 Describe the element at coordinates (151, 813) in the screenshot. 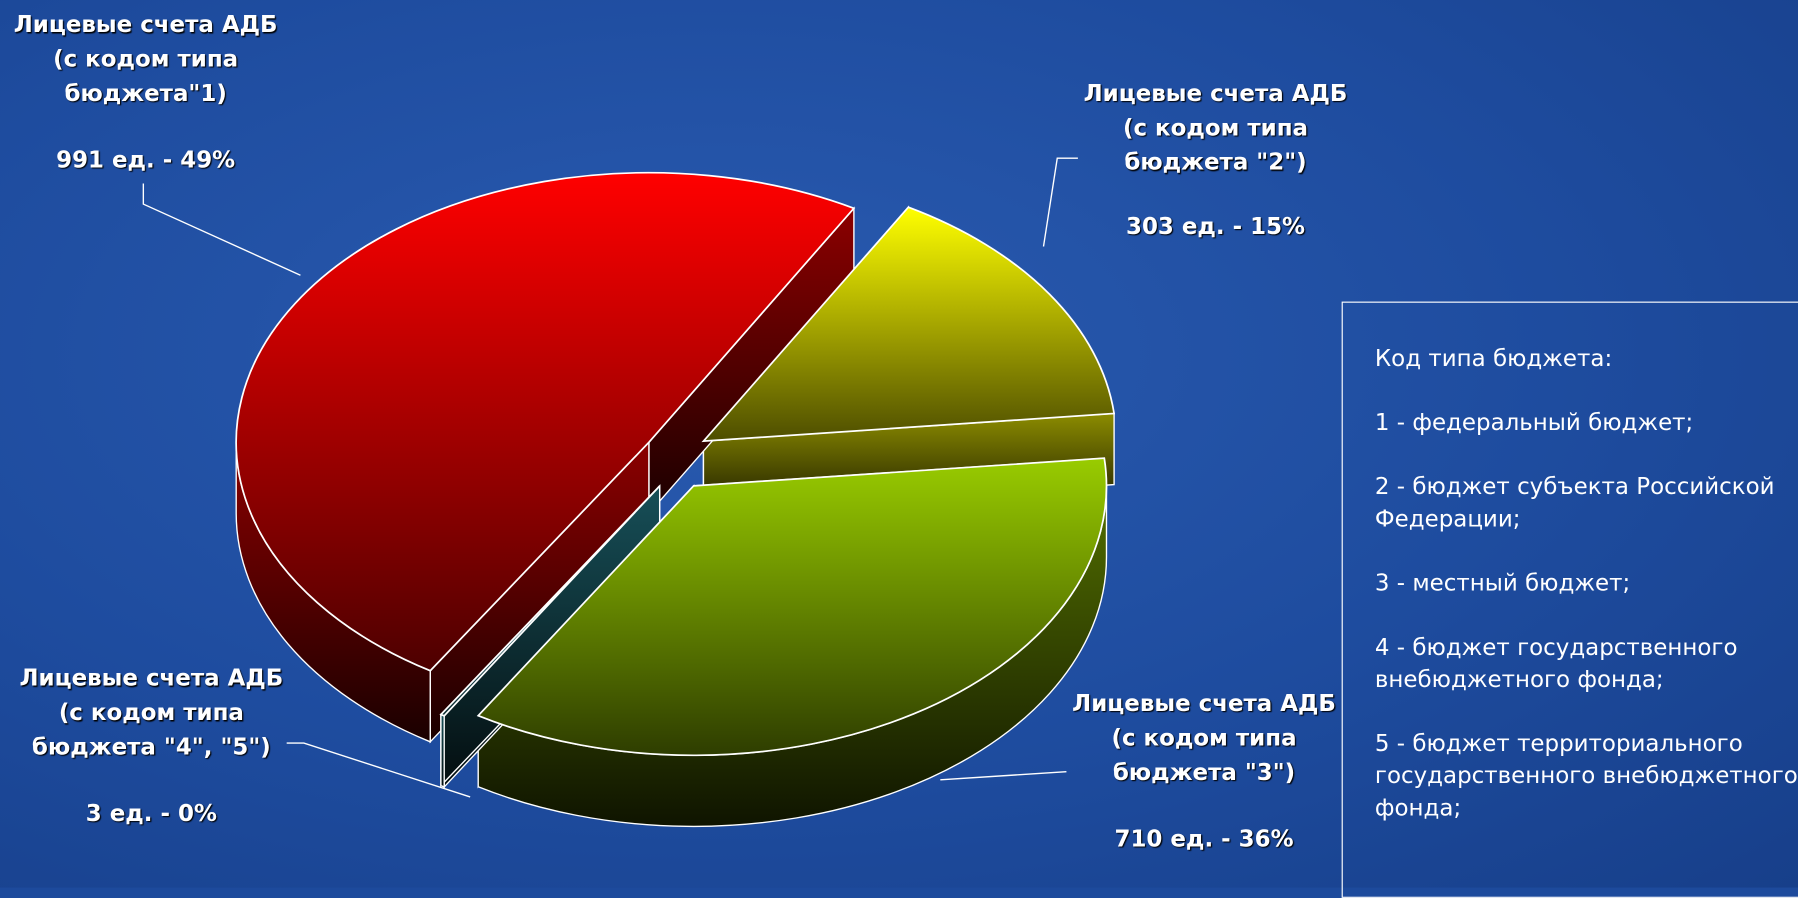

I see `value-label: 3 ед. - 0%` at that location.